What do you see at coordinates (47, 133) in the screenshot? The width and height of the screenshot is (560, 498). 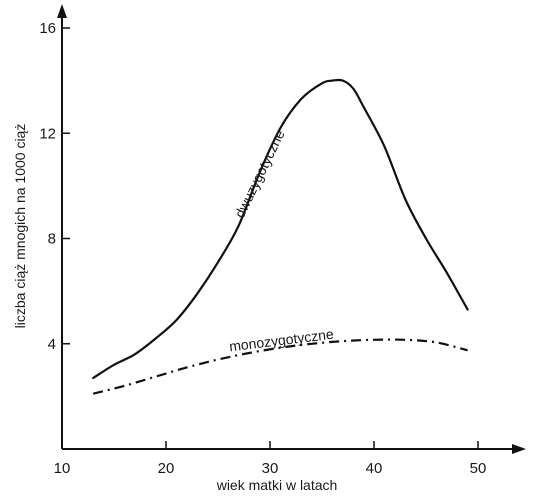 I see `y-tick-label-12: 12` at bounding box center [47, 133].